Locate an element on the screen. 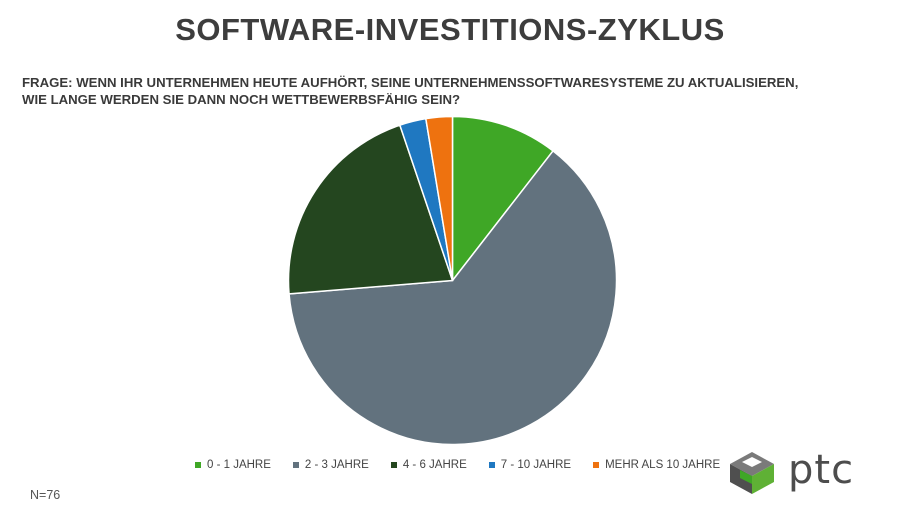 The height and width of the screenshot is (512, 900). legend-label: 7 - 10 JAHRE is located at coordinates (536, 465).